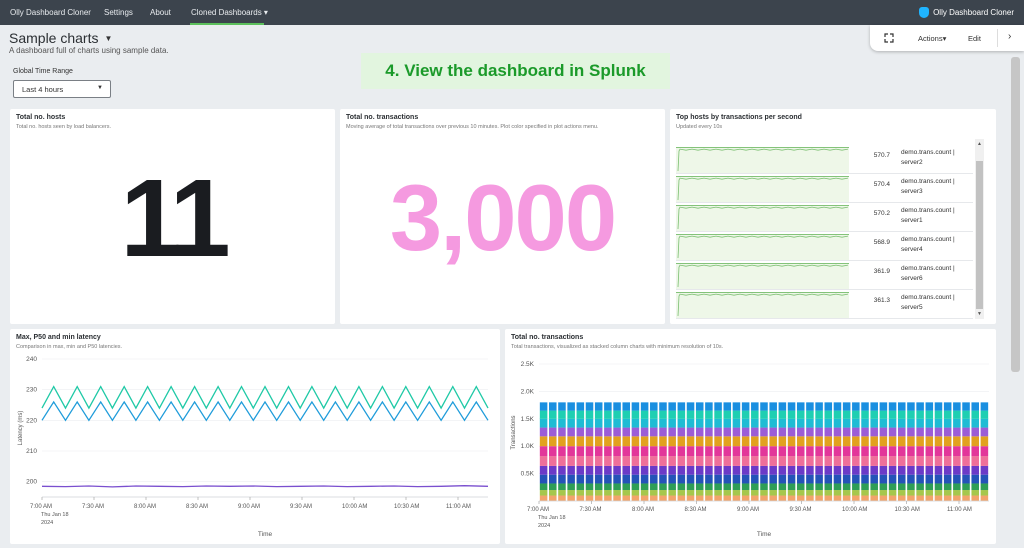 Image resolution: width=1024 pixels, height=548 pixels. Describe the element at coordinates (979, 314) in the screenshot. I see `scroll-down-icon: ▼` at that location.